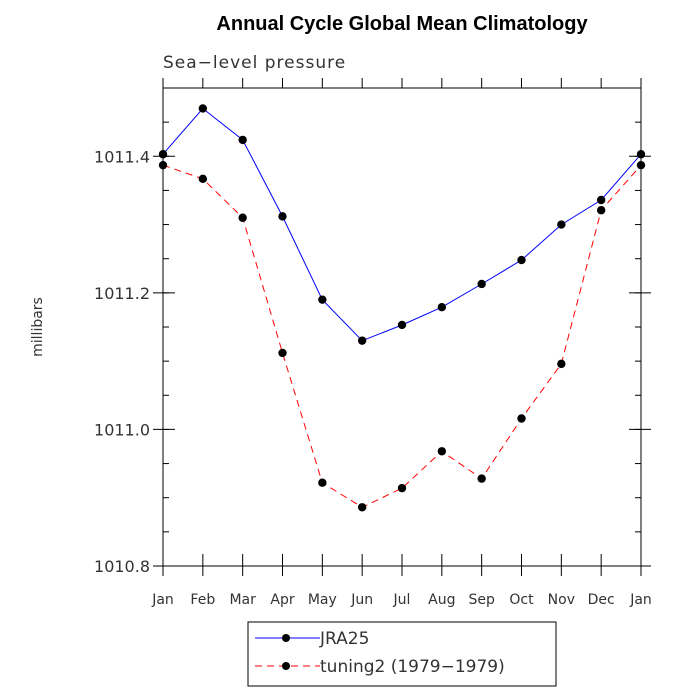 This screenshot has width=700, height=700. I want to click on x-tick-label: May, so click(322, 600).